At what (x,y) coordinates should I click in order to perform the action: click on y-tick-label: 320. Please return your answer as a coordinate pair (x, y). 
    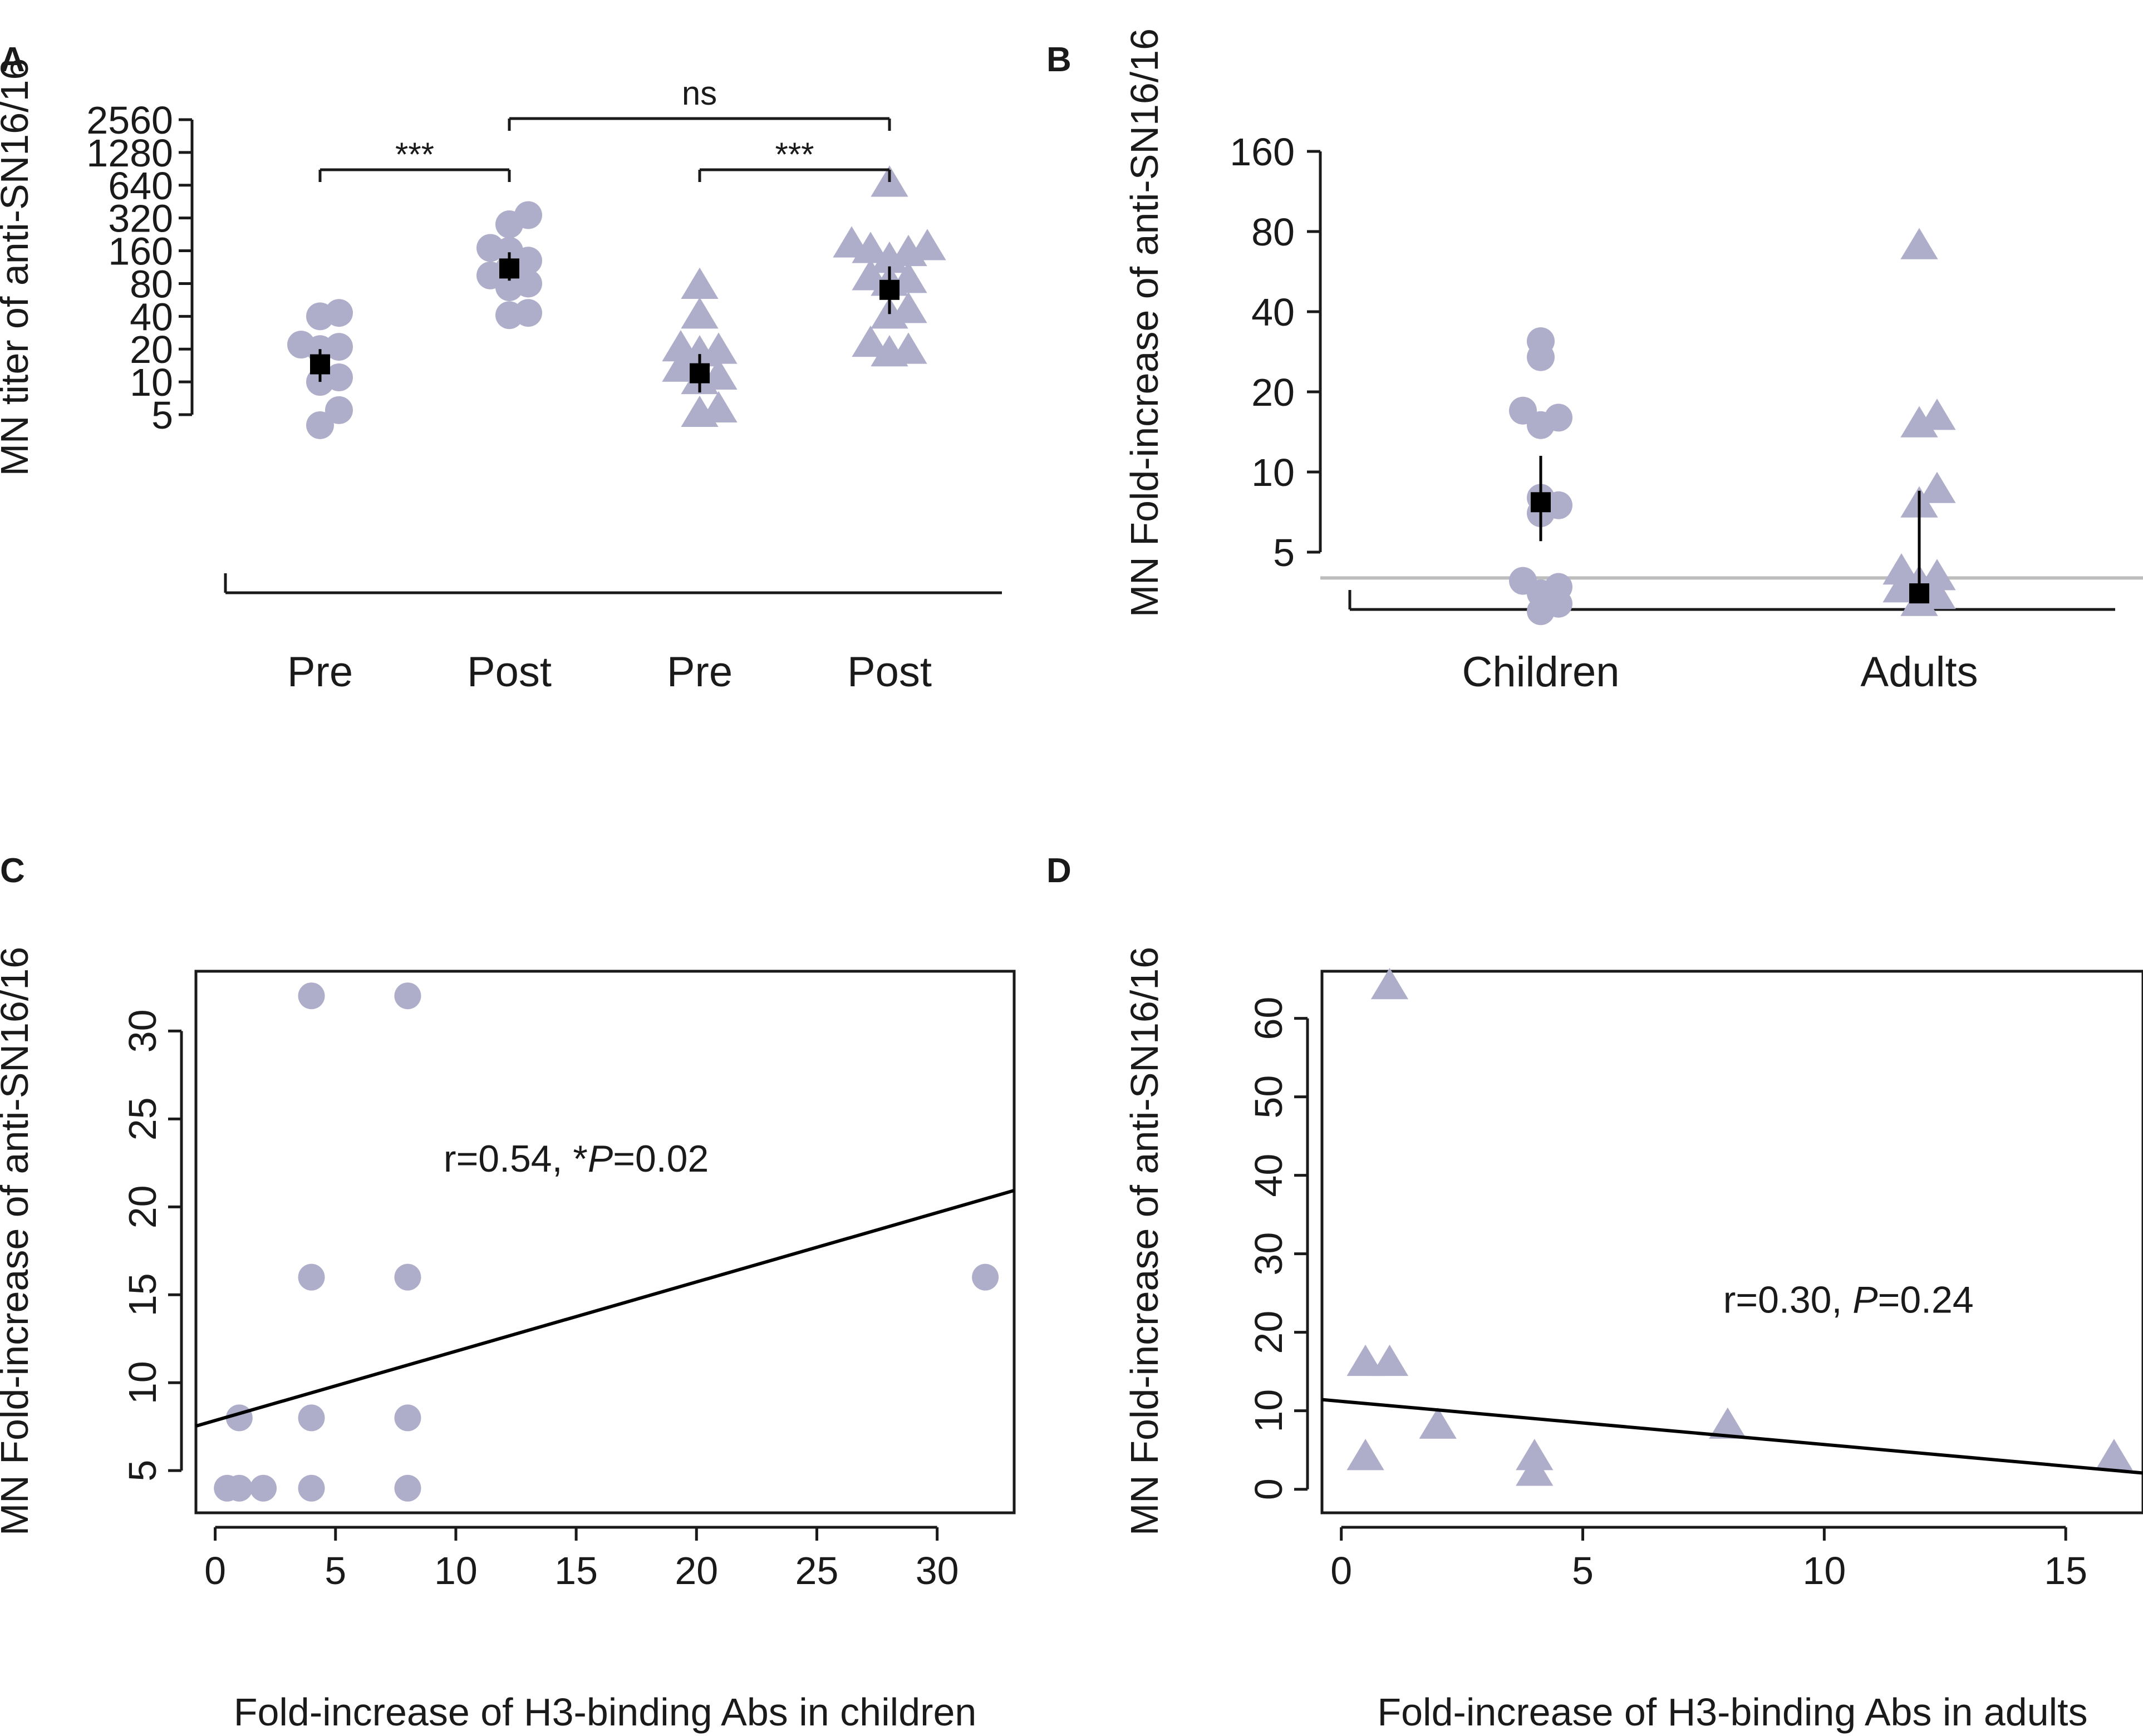
    Looking at the image, I should click on (140, 218).